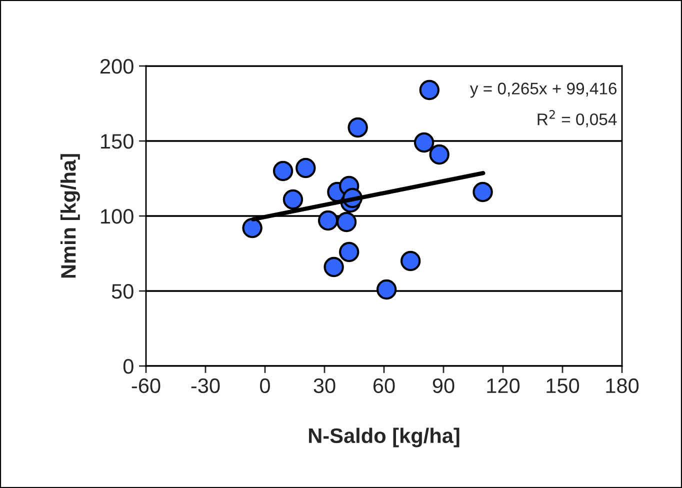 The height and width of the screenshot is (488, 682). Describe the element at coordinates (563, 386) in the screenshot. I see `x-tick-label: 150` at that location.